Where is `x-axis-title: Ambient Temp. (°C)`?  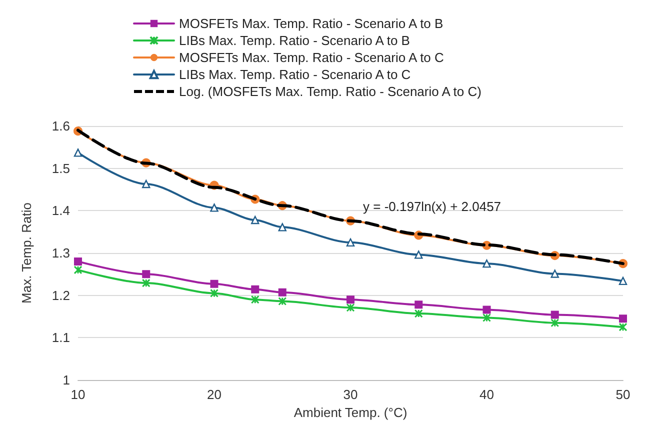 x-axis-title: Ambient Temp. (°C) is located at coordinates (351, 412).